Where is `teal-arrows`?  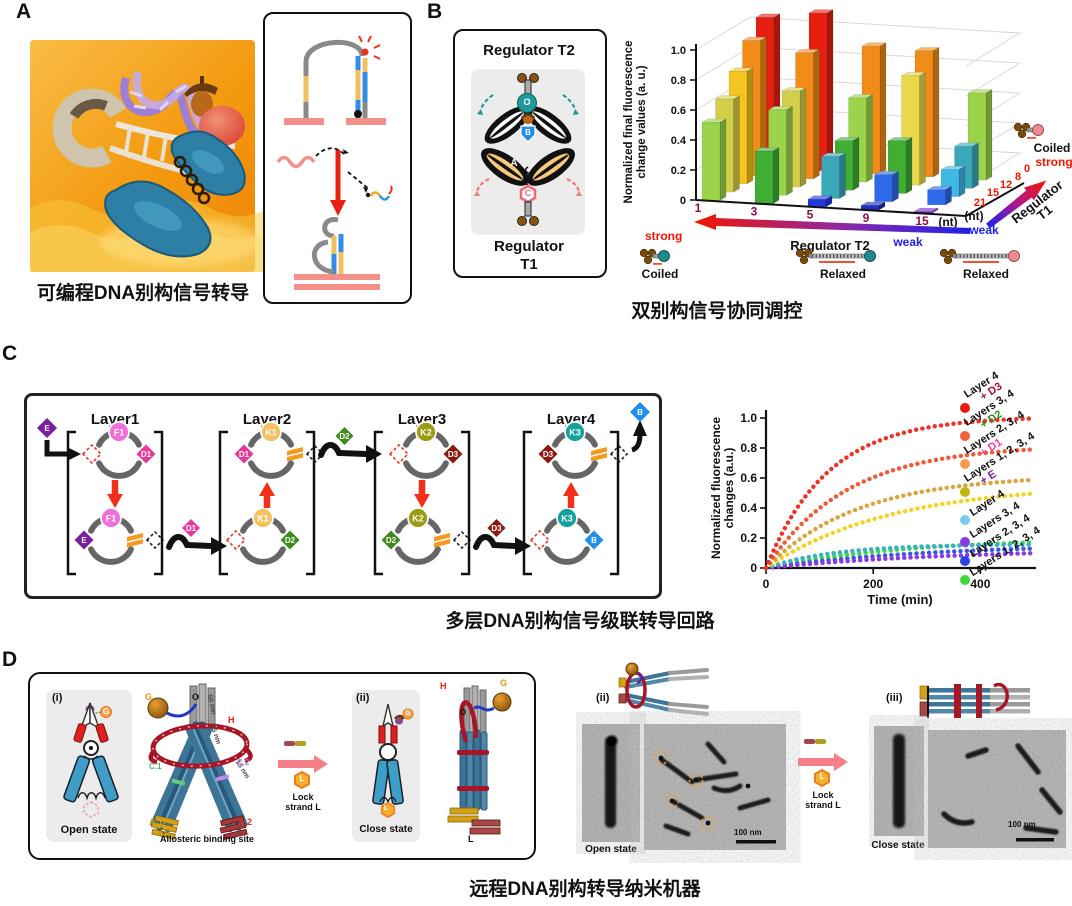
teal-arrows is located at coordinates (528, 102).